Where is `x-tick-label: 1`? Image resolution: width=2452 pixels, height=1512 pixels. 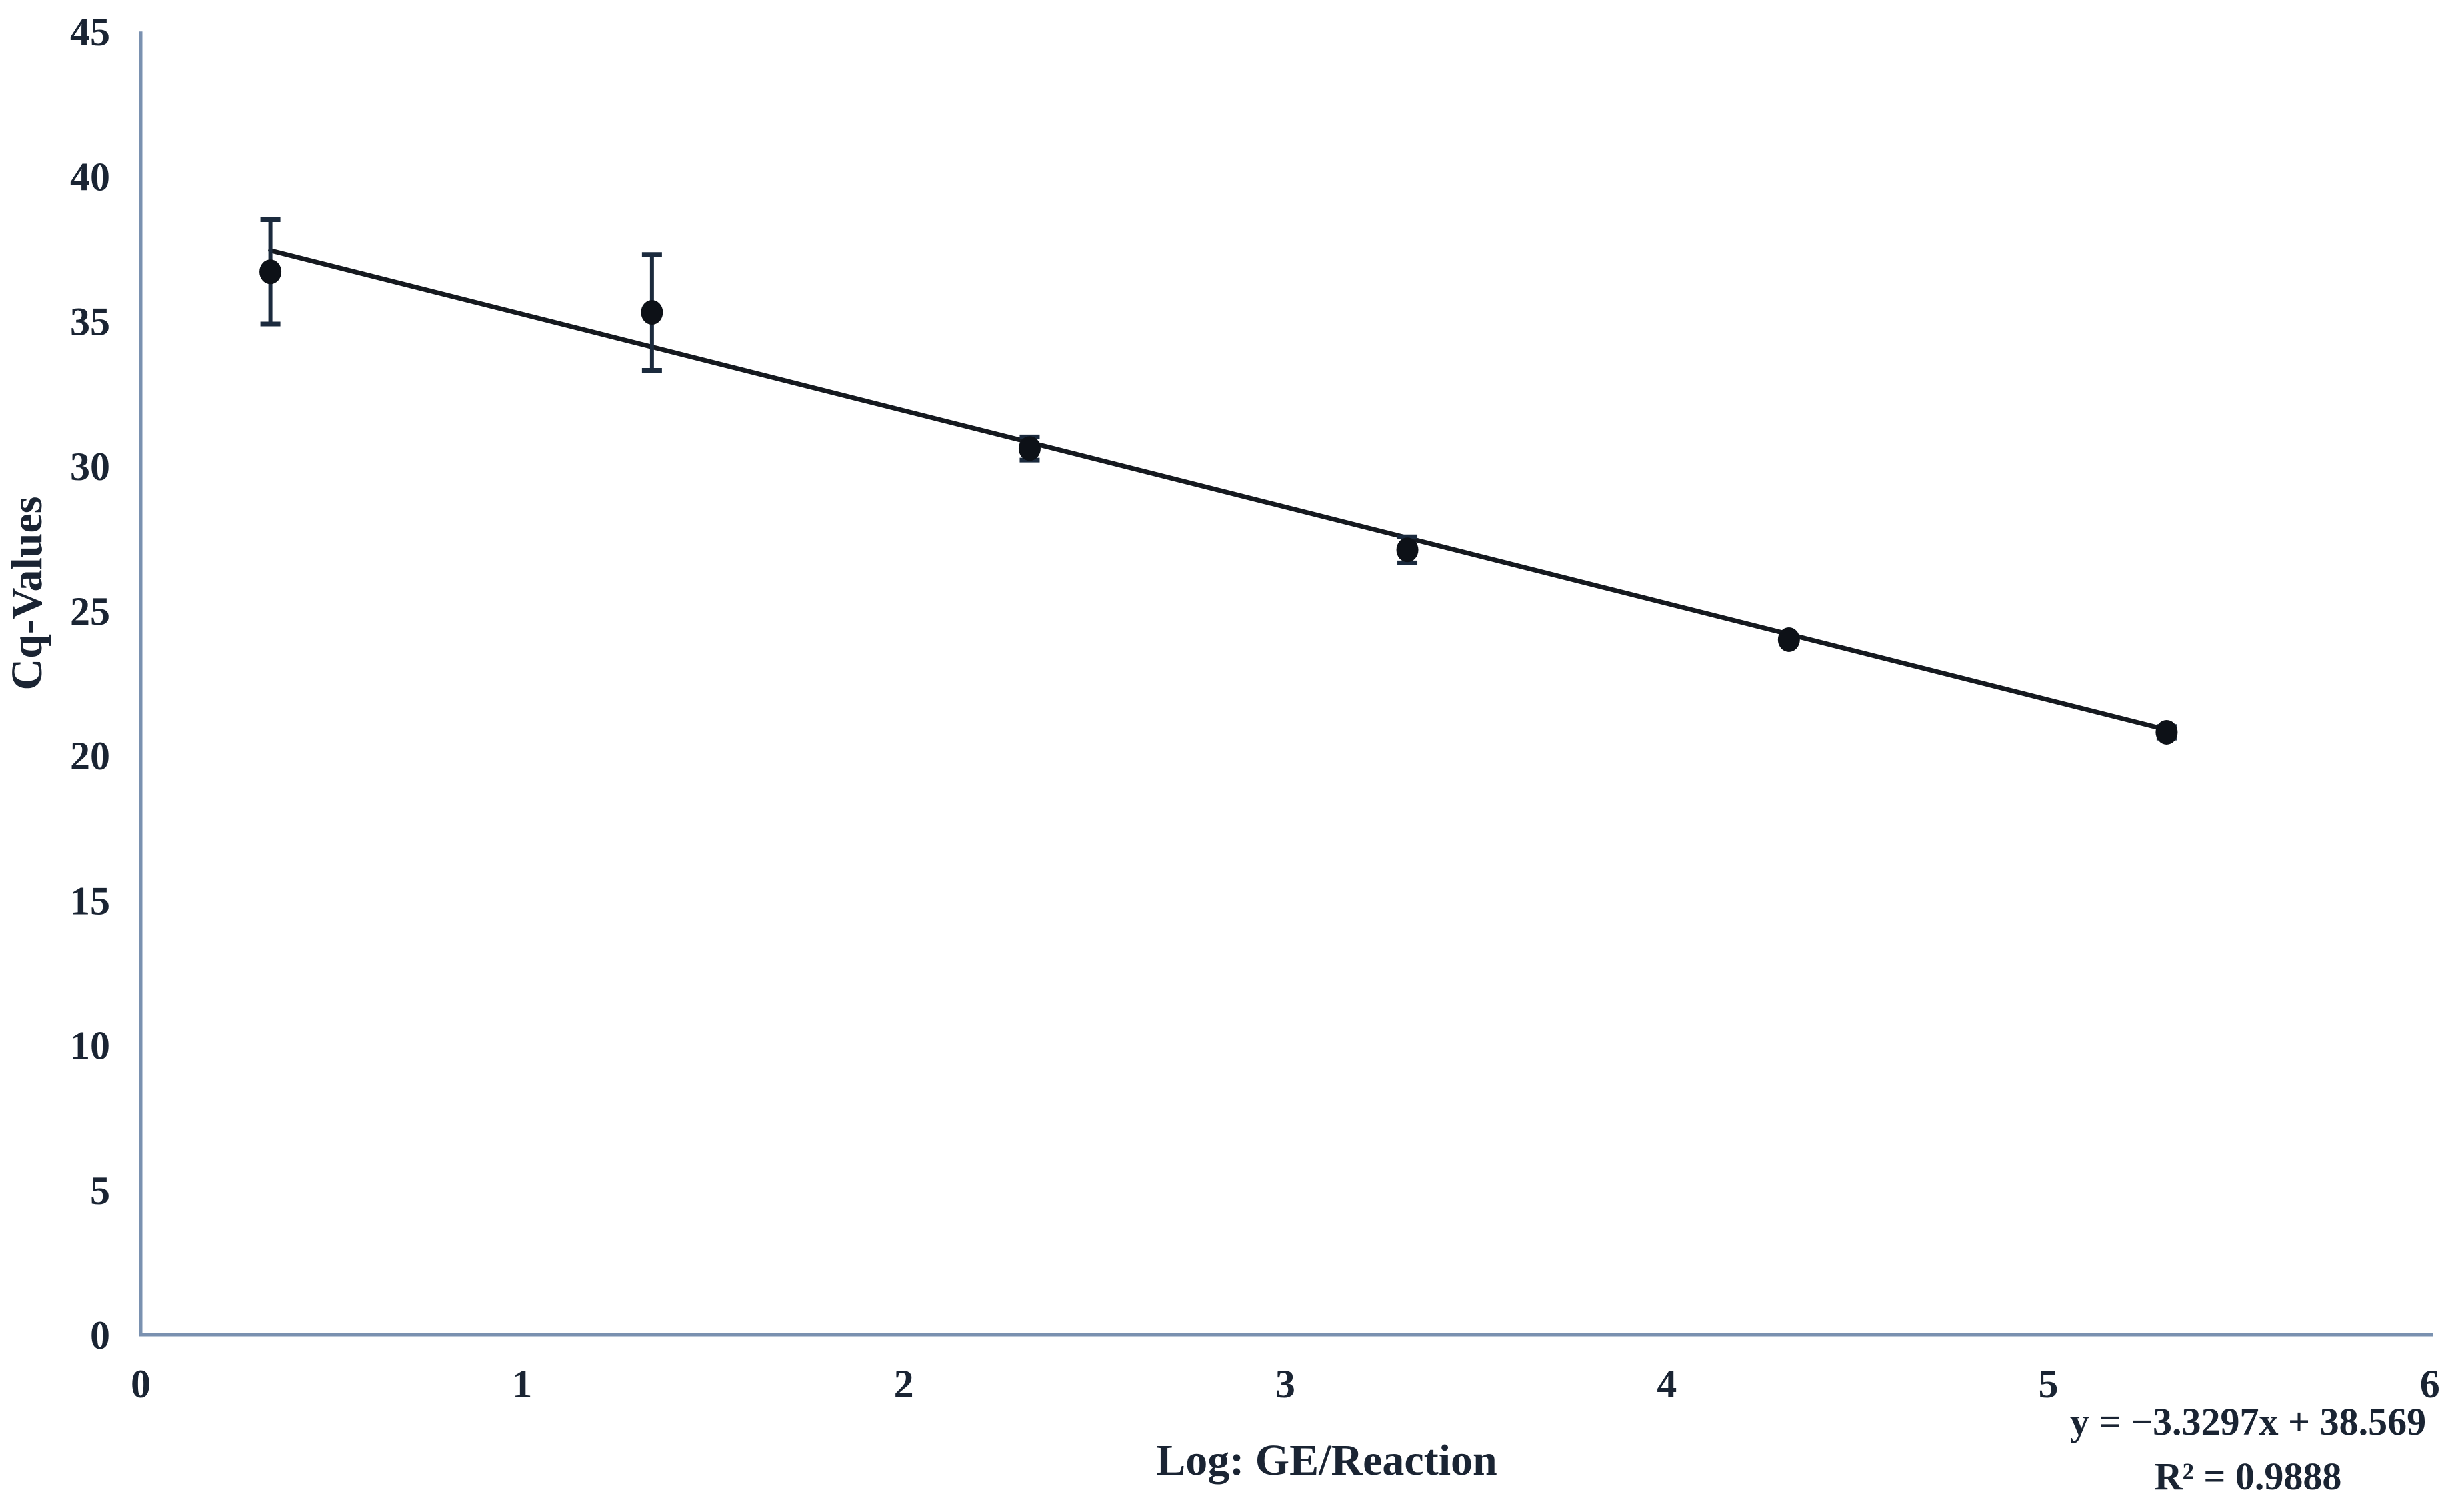
x-tick-label: 1 is located at coordinates (522, 1384).